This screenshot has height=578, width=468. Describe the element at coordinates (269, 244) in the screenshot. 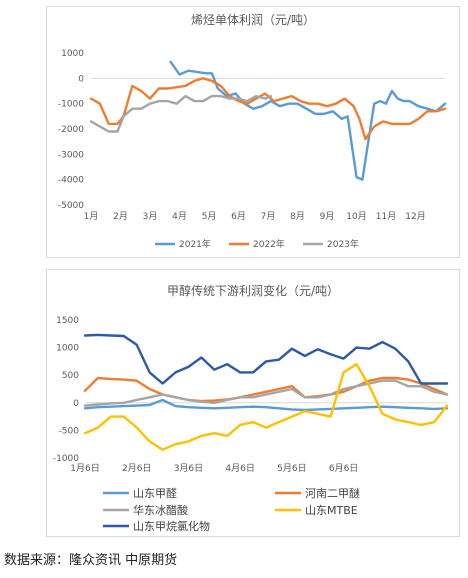

I see `legend-label: 2022年` at that location.